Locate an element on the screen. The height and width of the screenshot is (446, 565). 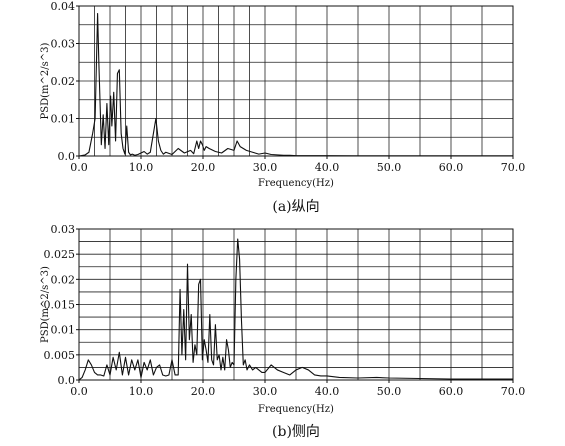
y-tick-label: 0.04 is located at coordinates (63, 6).